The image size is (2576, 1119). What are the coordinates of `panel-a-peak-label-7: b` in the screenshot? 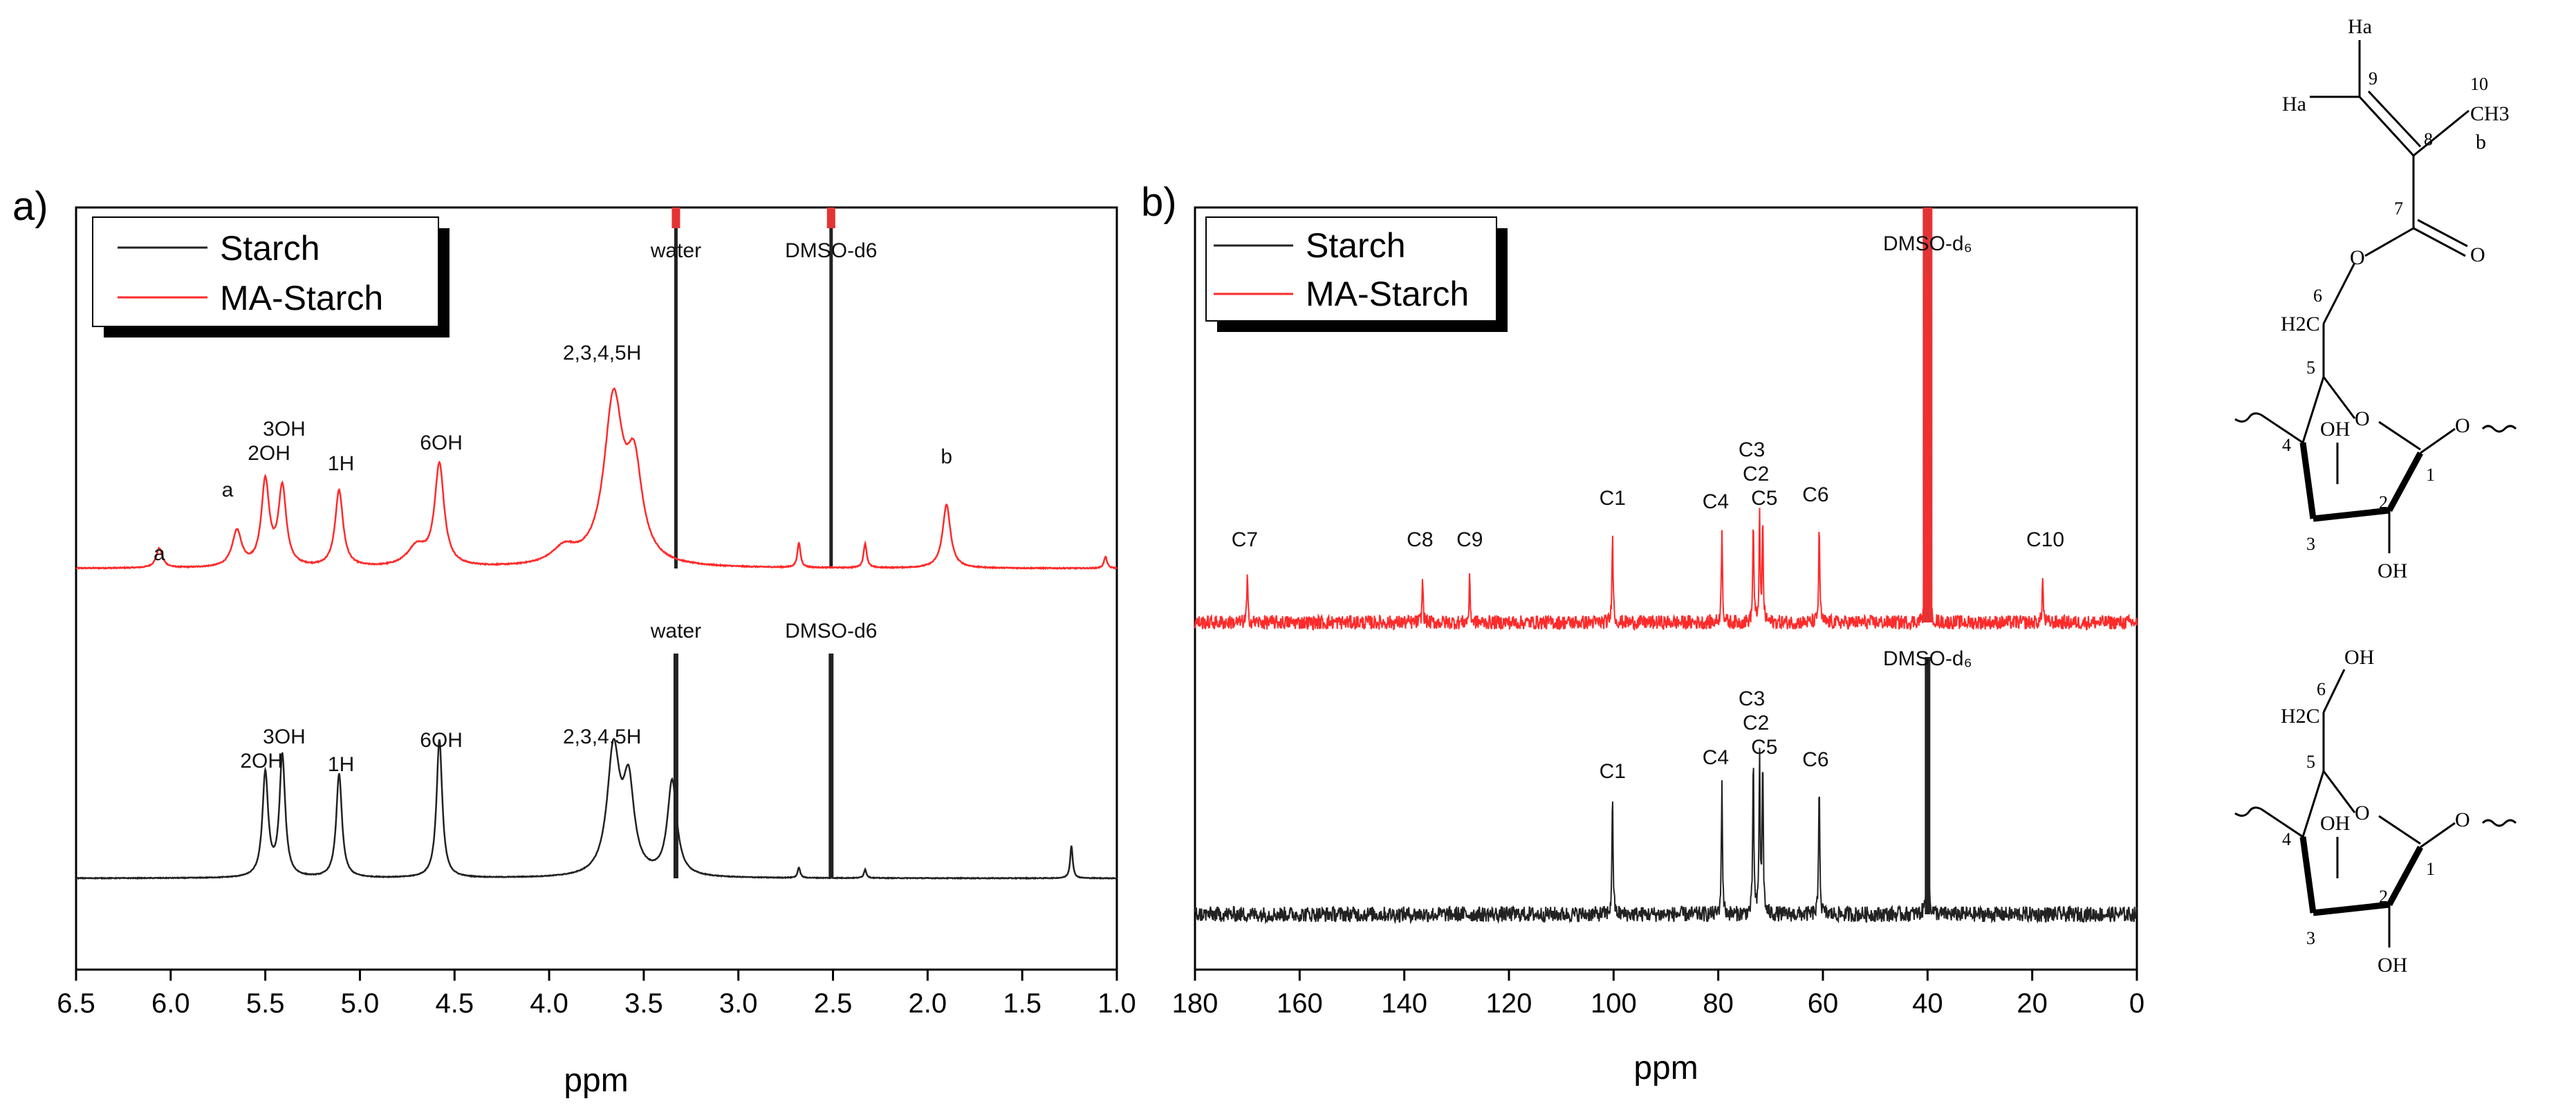 It's located at (946, 457).